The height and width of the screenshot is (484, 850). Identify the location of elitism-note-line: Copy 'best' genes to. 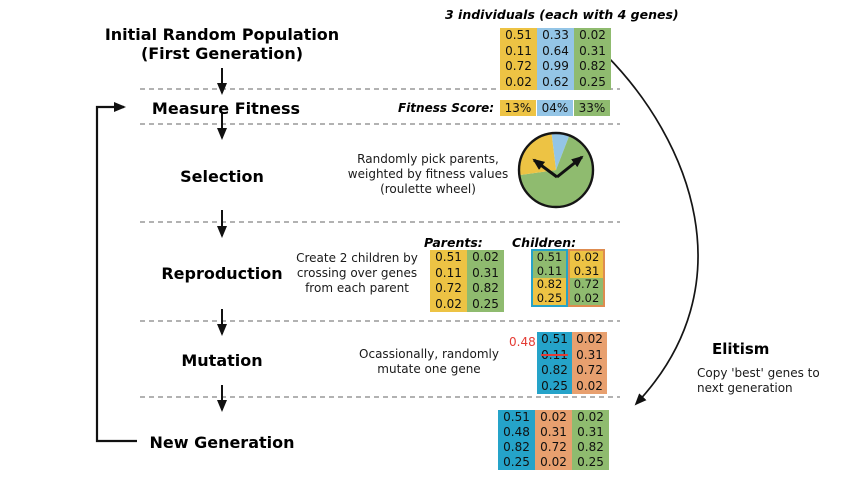
(758, 373).